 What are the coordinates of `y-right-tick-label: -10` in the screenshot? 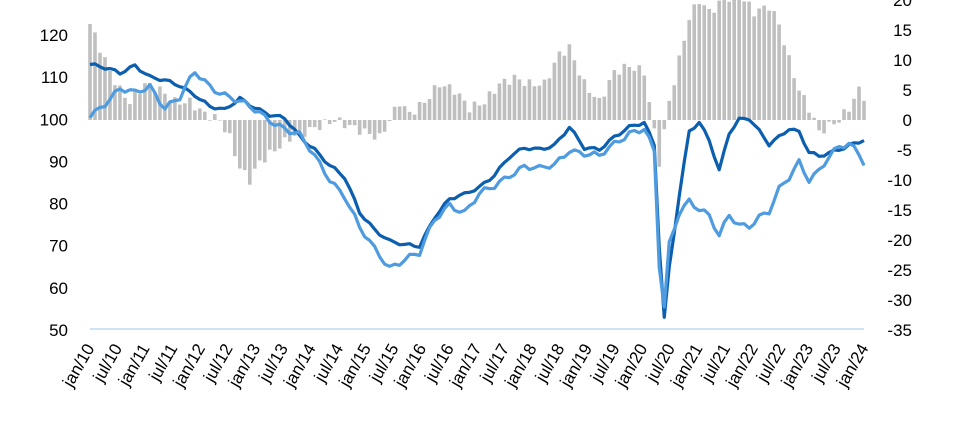 It's located at (899, 180).